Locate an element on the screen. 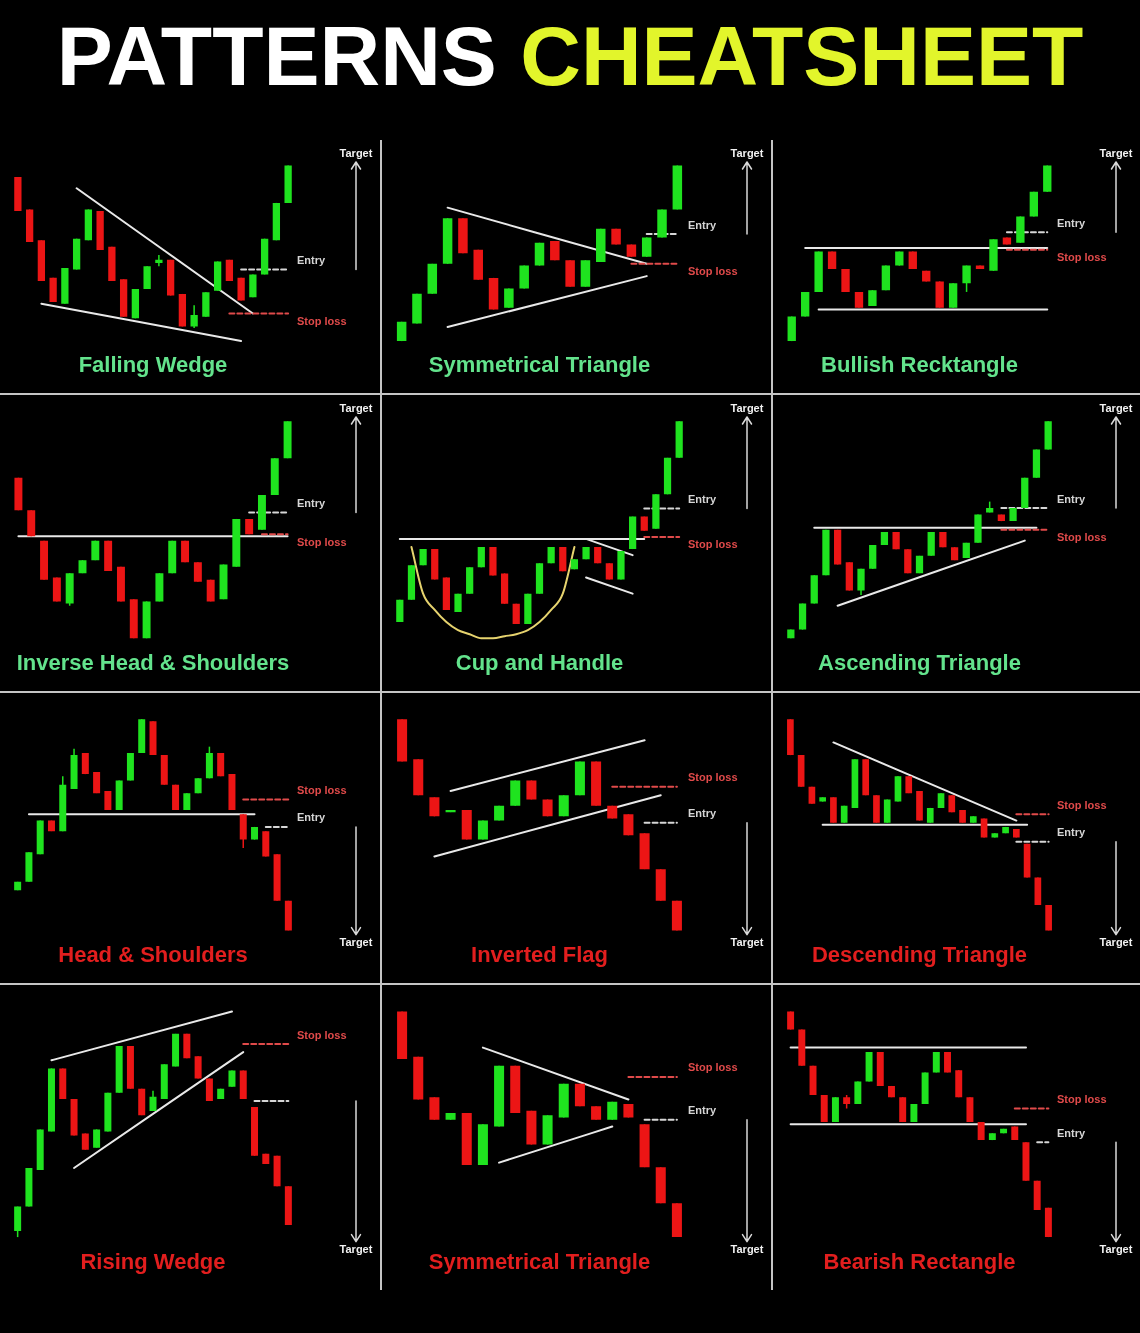 This screenshot has height=1333, width=1140. text: Inverted Flag is located at coordinates (539, 954).